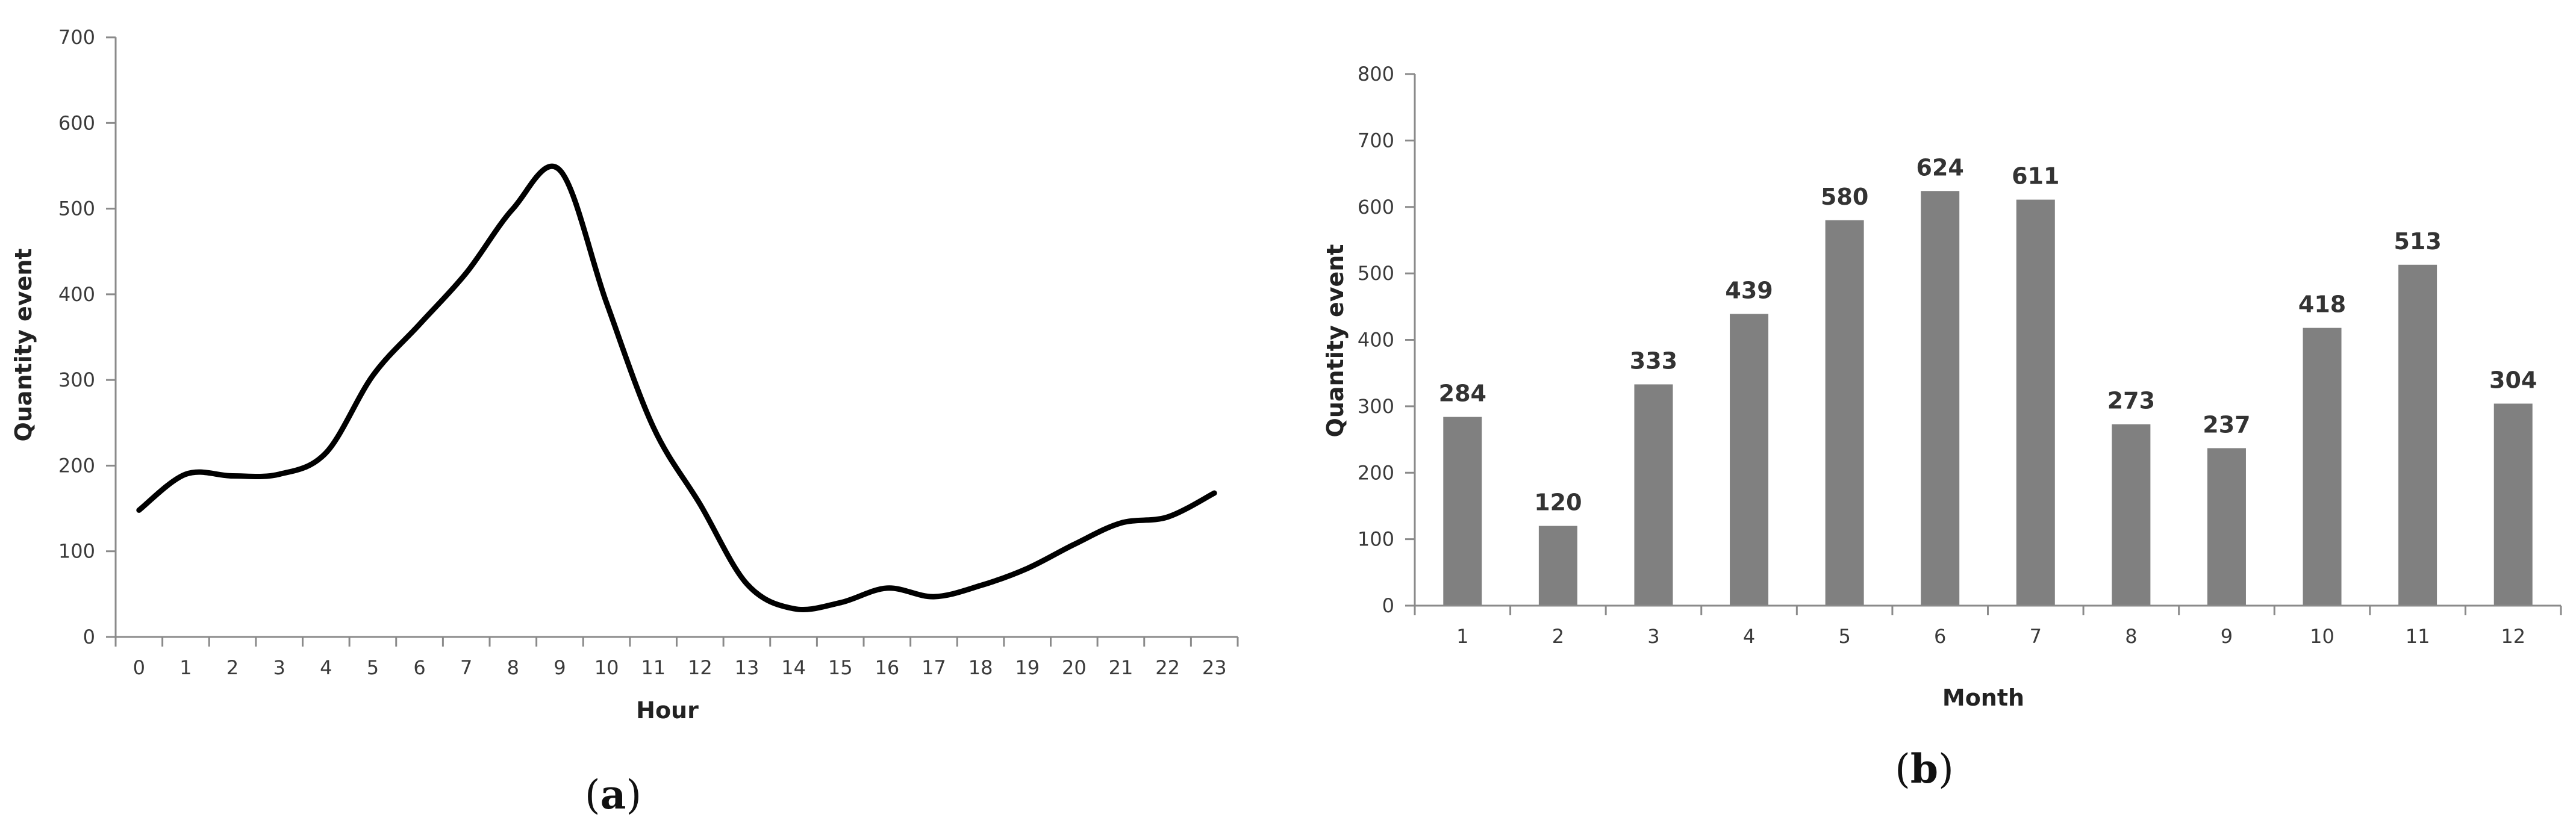 This screenshot has height=832, width=2576. I want to click on month-bar-data-label: 304, so click(2513, 380).